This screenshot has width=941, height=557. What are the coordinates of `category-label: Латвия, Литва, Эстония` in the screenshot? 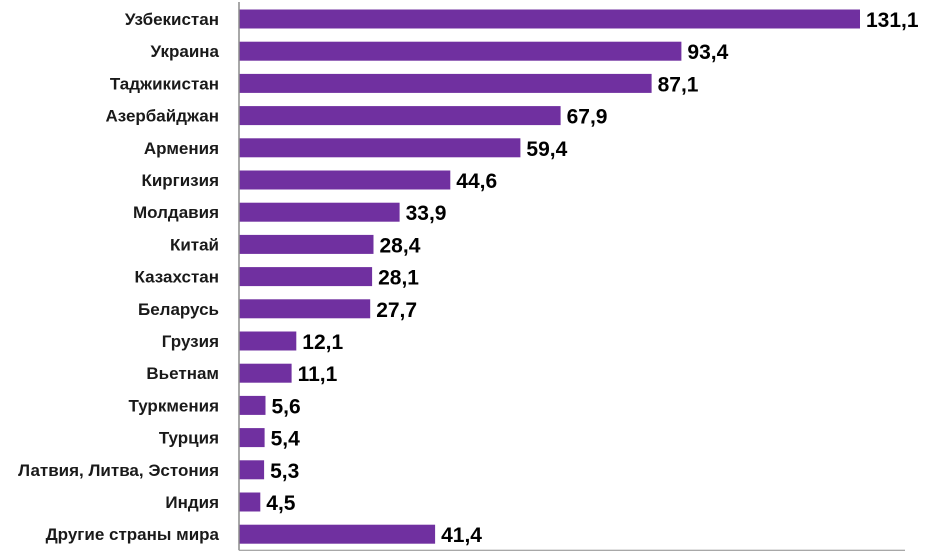 It's located at (118, 470).